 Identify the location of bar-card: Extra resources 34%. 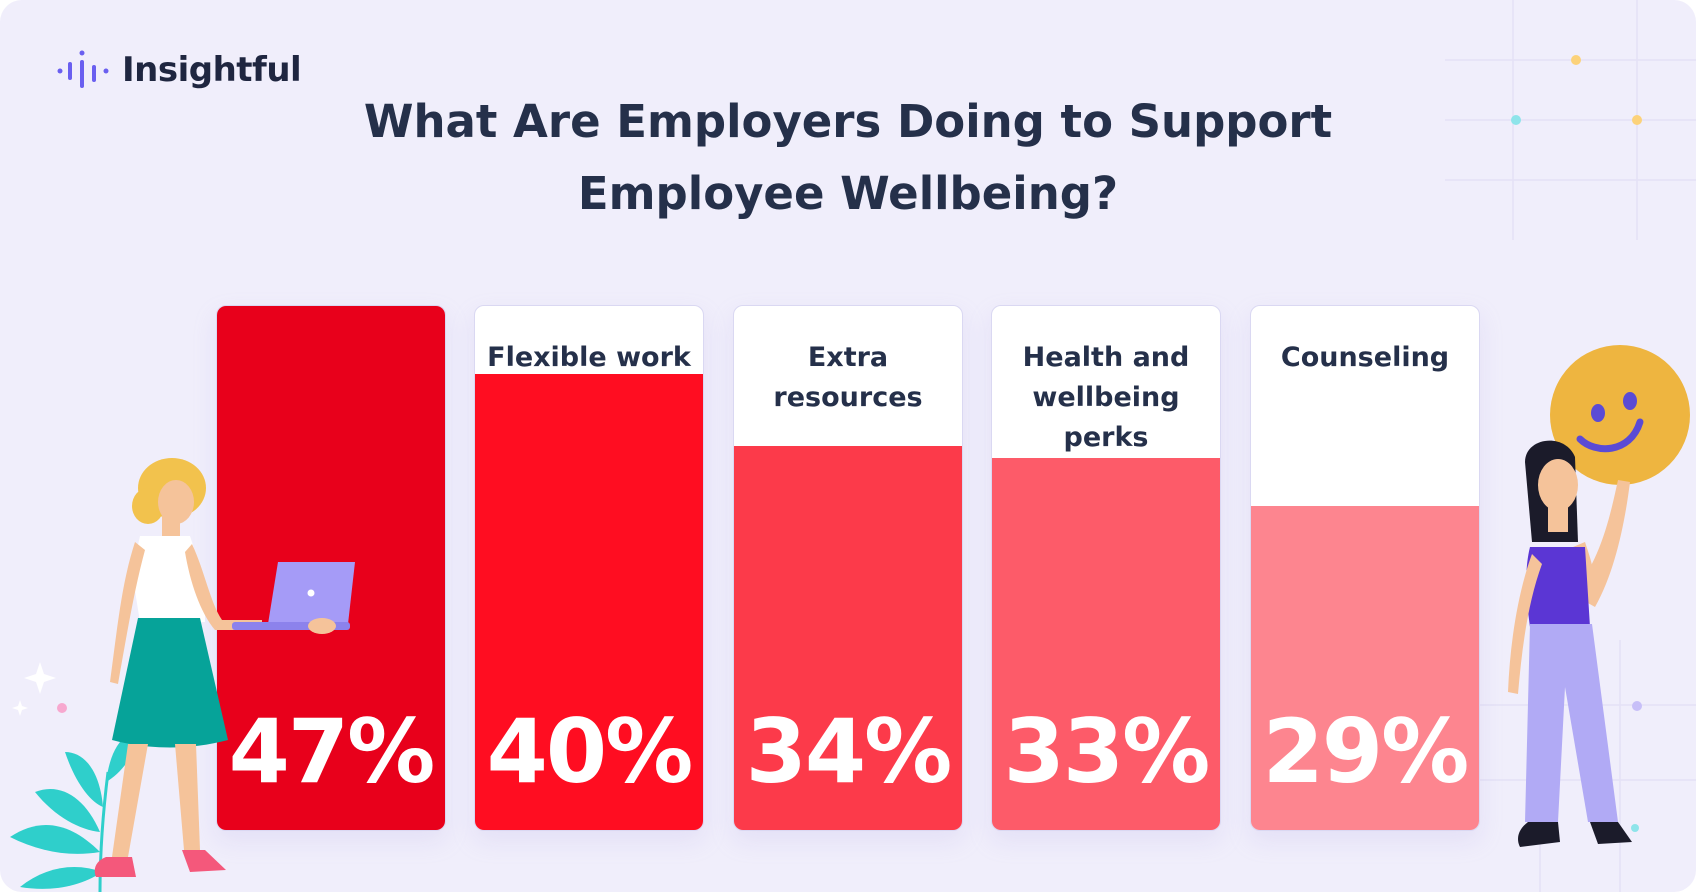
(848, 568).